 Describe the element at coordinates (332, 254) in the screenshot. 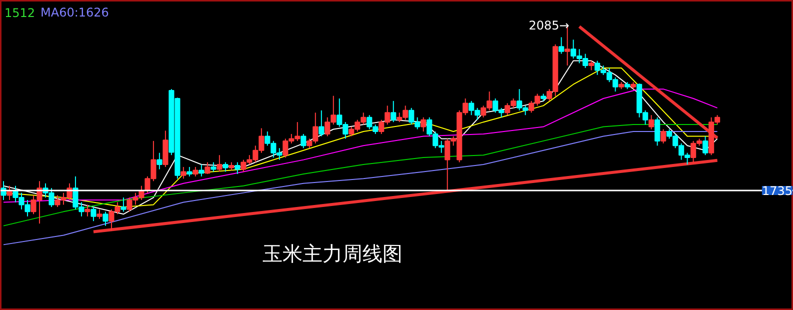

I see `text: 玉米主力周线图` at that location.